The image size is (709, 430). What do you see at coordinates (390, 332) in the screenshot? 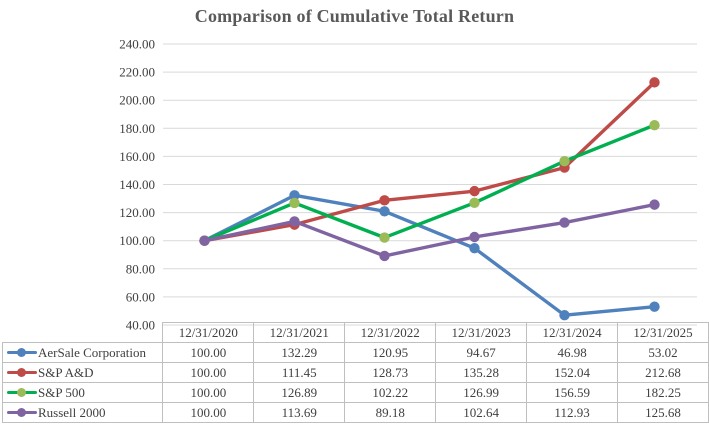
I see `x-axis-date-label: 12/31/2022` at bounding box center [390, 332].